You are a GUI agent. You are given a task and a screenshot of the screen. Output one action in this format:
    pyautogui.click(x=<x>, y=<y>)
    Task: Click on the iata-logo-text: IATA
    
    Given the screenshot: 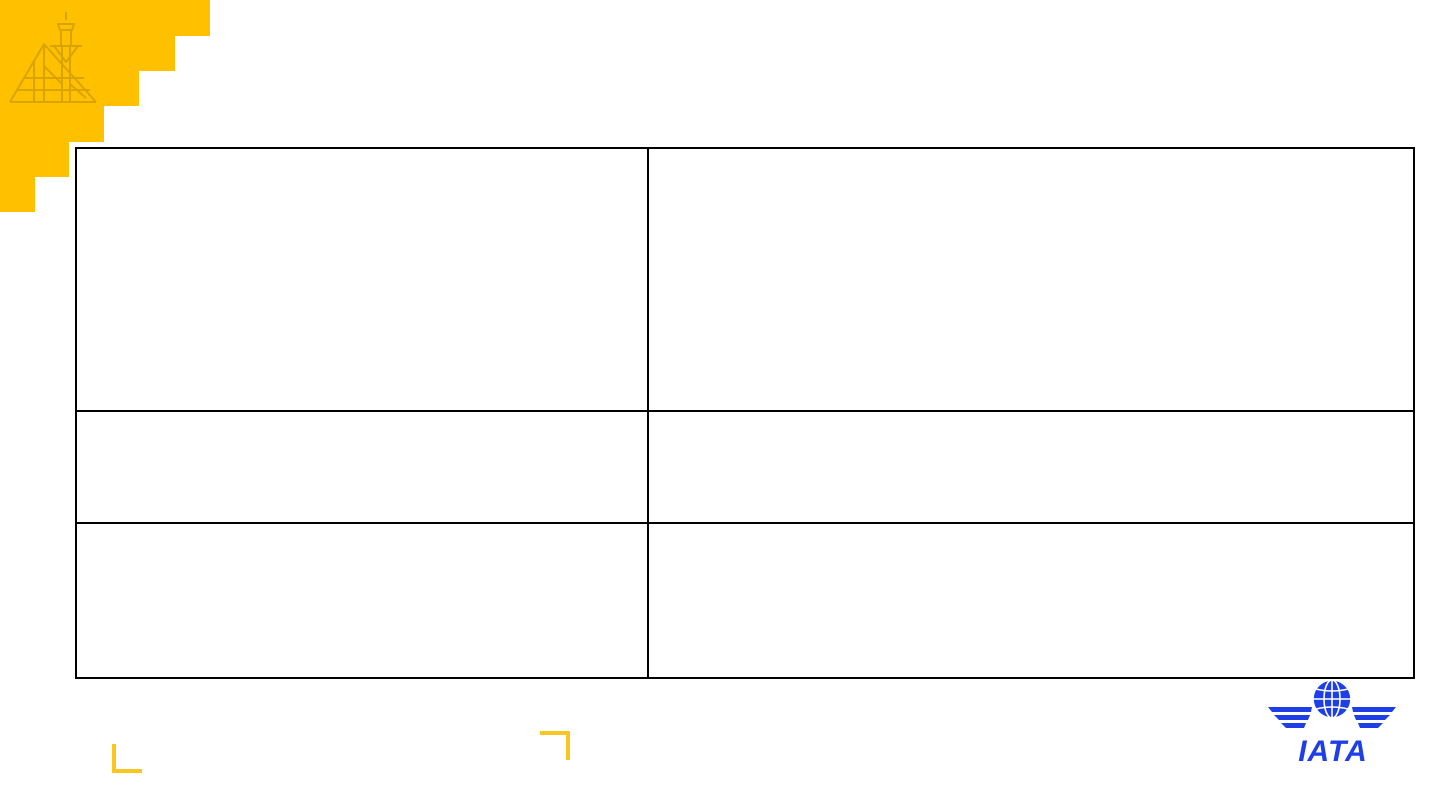 What is the action you would take?
    pyautogui.click(x=1333, y=750)
    